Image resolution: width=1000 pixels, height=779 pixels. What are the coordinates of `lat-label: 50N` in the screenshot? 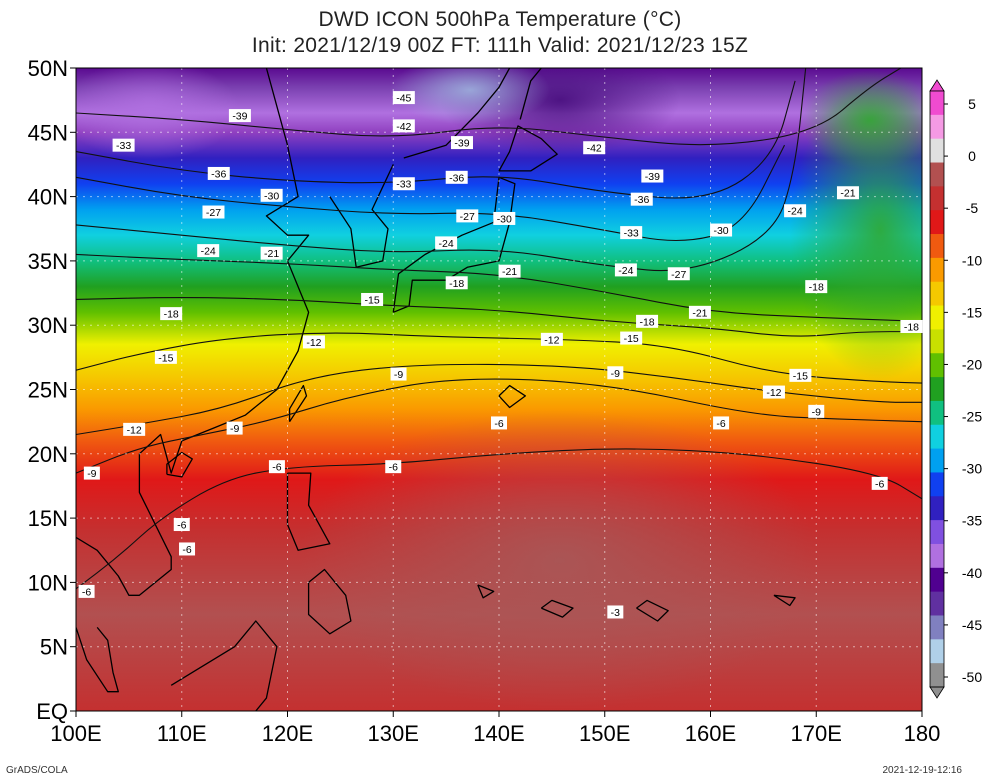 It's located at (48, 68).